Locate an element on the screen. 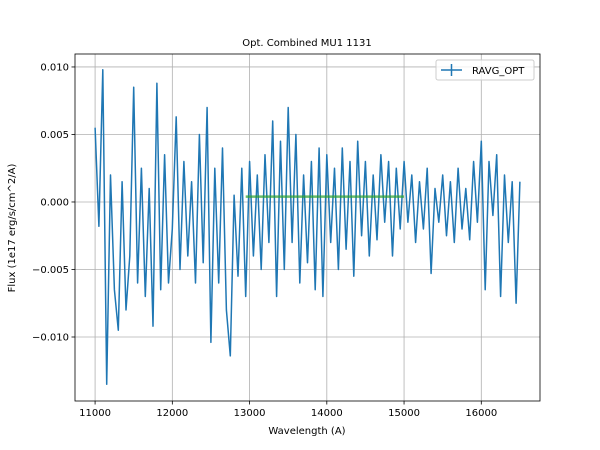  y-axis-label: Flux (1e17 erg/s/cm^2/A) is located at coordinates (12, 228).